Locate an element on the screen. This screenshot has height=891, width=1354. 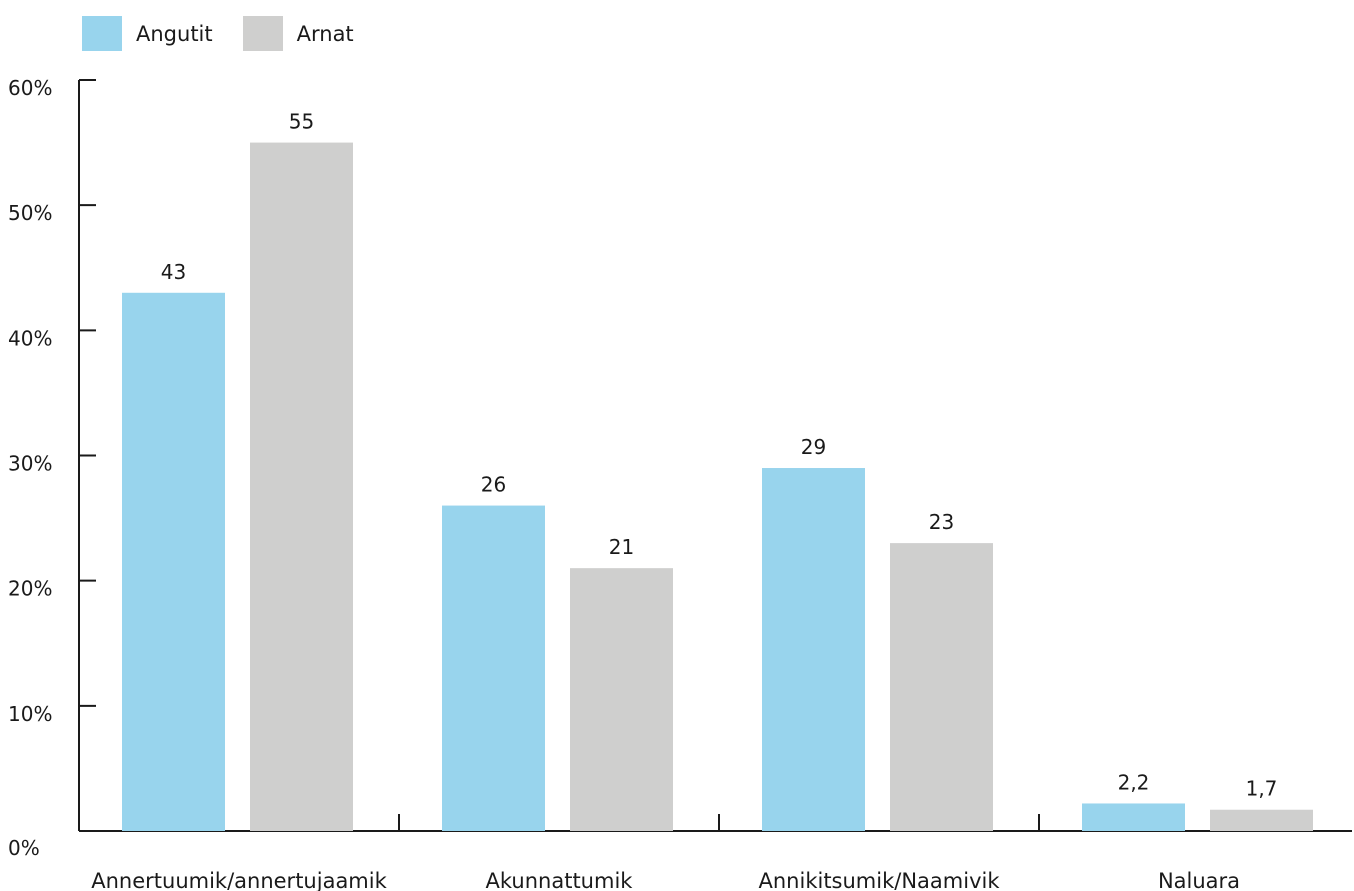
legend-label-arnat: Arnat is located at coordinates (325, 33).